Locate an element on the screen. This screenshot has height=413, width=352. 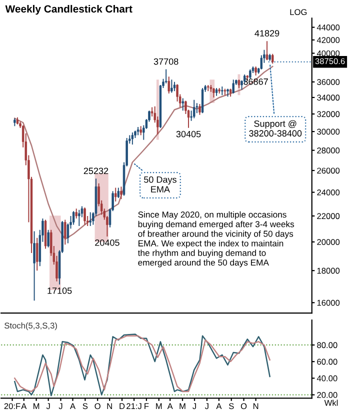
y-tick-label: 20000 is located at coordinates (328, 242).